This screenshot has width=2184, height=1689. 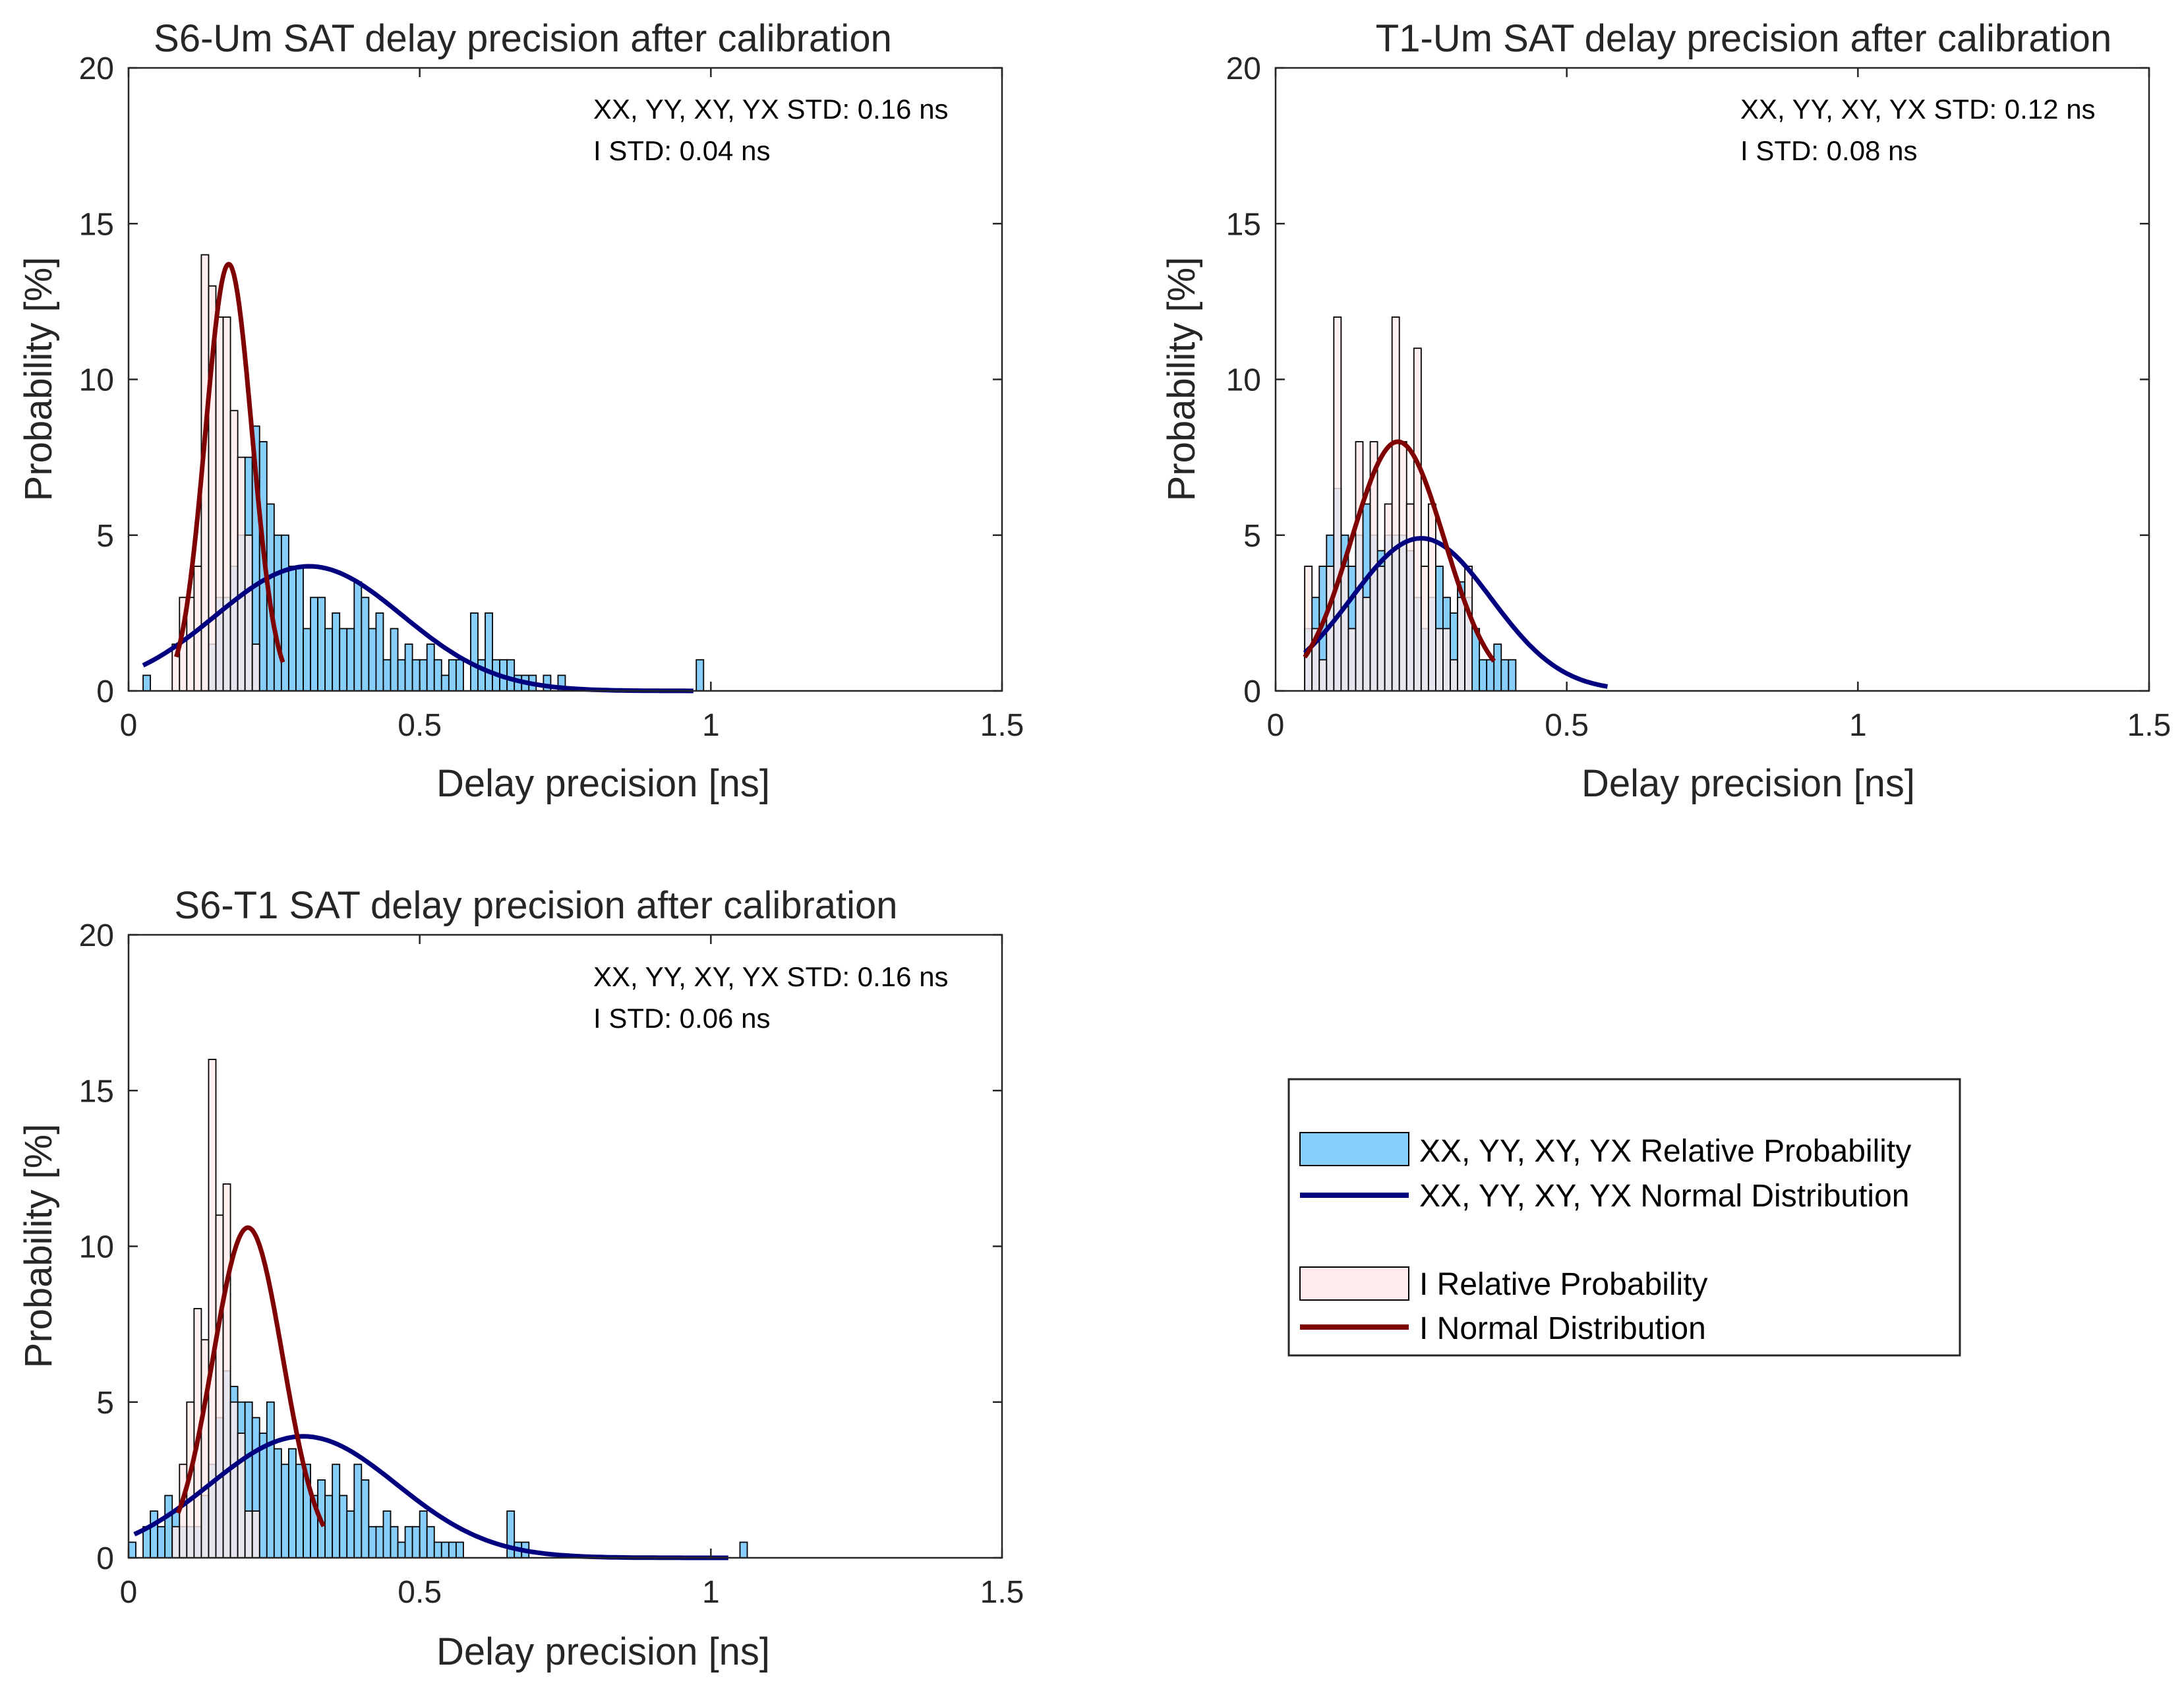 What do you see at coordinates (1664, 1196) in the screenshot?
I see `legend-label-pol-line: XX, YY, XY, YX Normal Distribution` at bounding box center [1664, 1196].